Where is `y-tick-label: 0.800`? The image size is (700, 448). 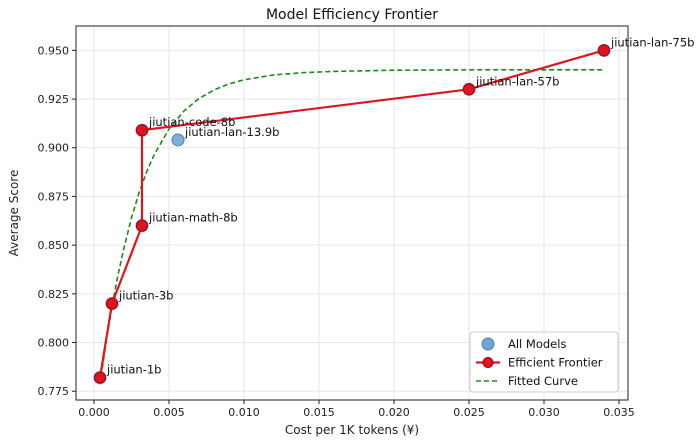 y-tick-label: 0.800 is located at coordinates (54, 343).